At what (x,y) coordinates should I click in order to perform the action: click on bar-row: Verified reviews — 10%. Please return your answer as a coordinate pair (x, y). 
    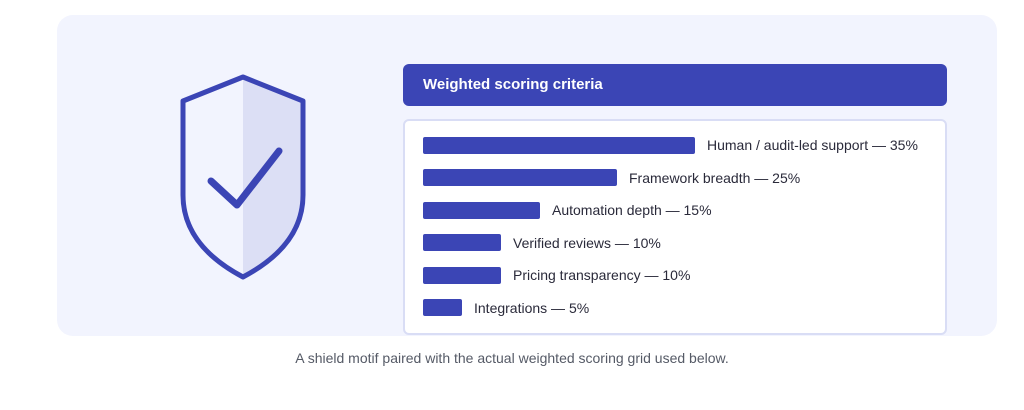
    Looking at the image, I should click on (542, 243).